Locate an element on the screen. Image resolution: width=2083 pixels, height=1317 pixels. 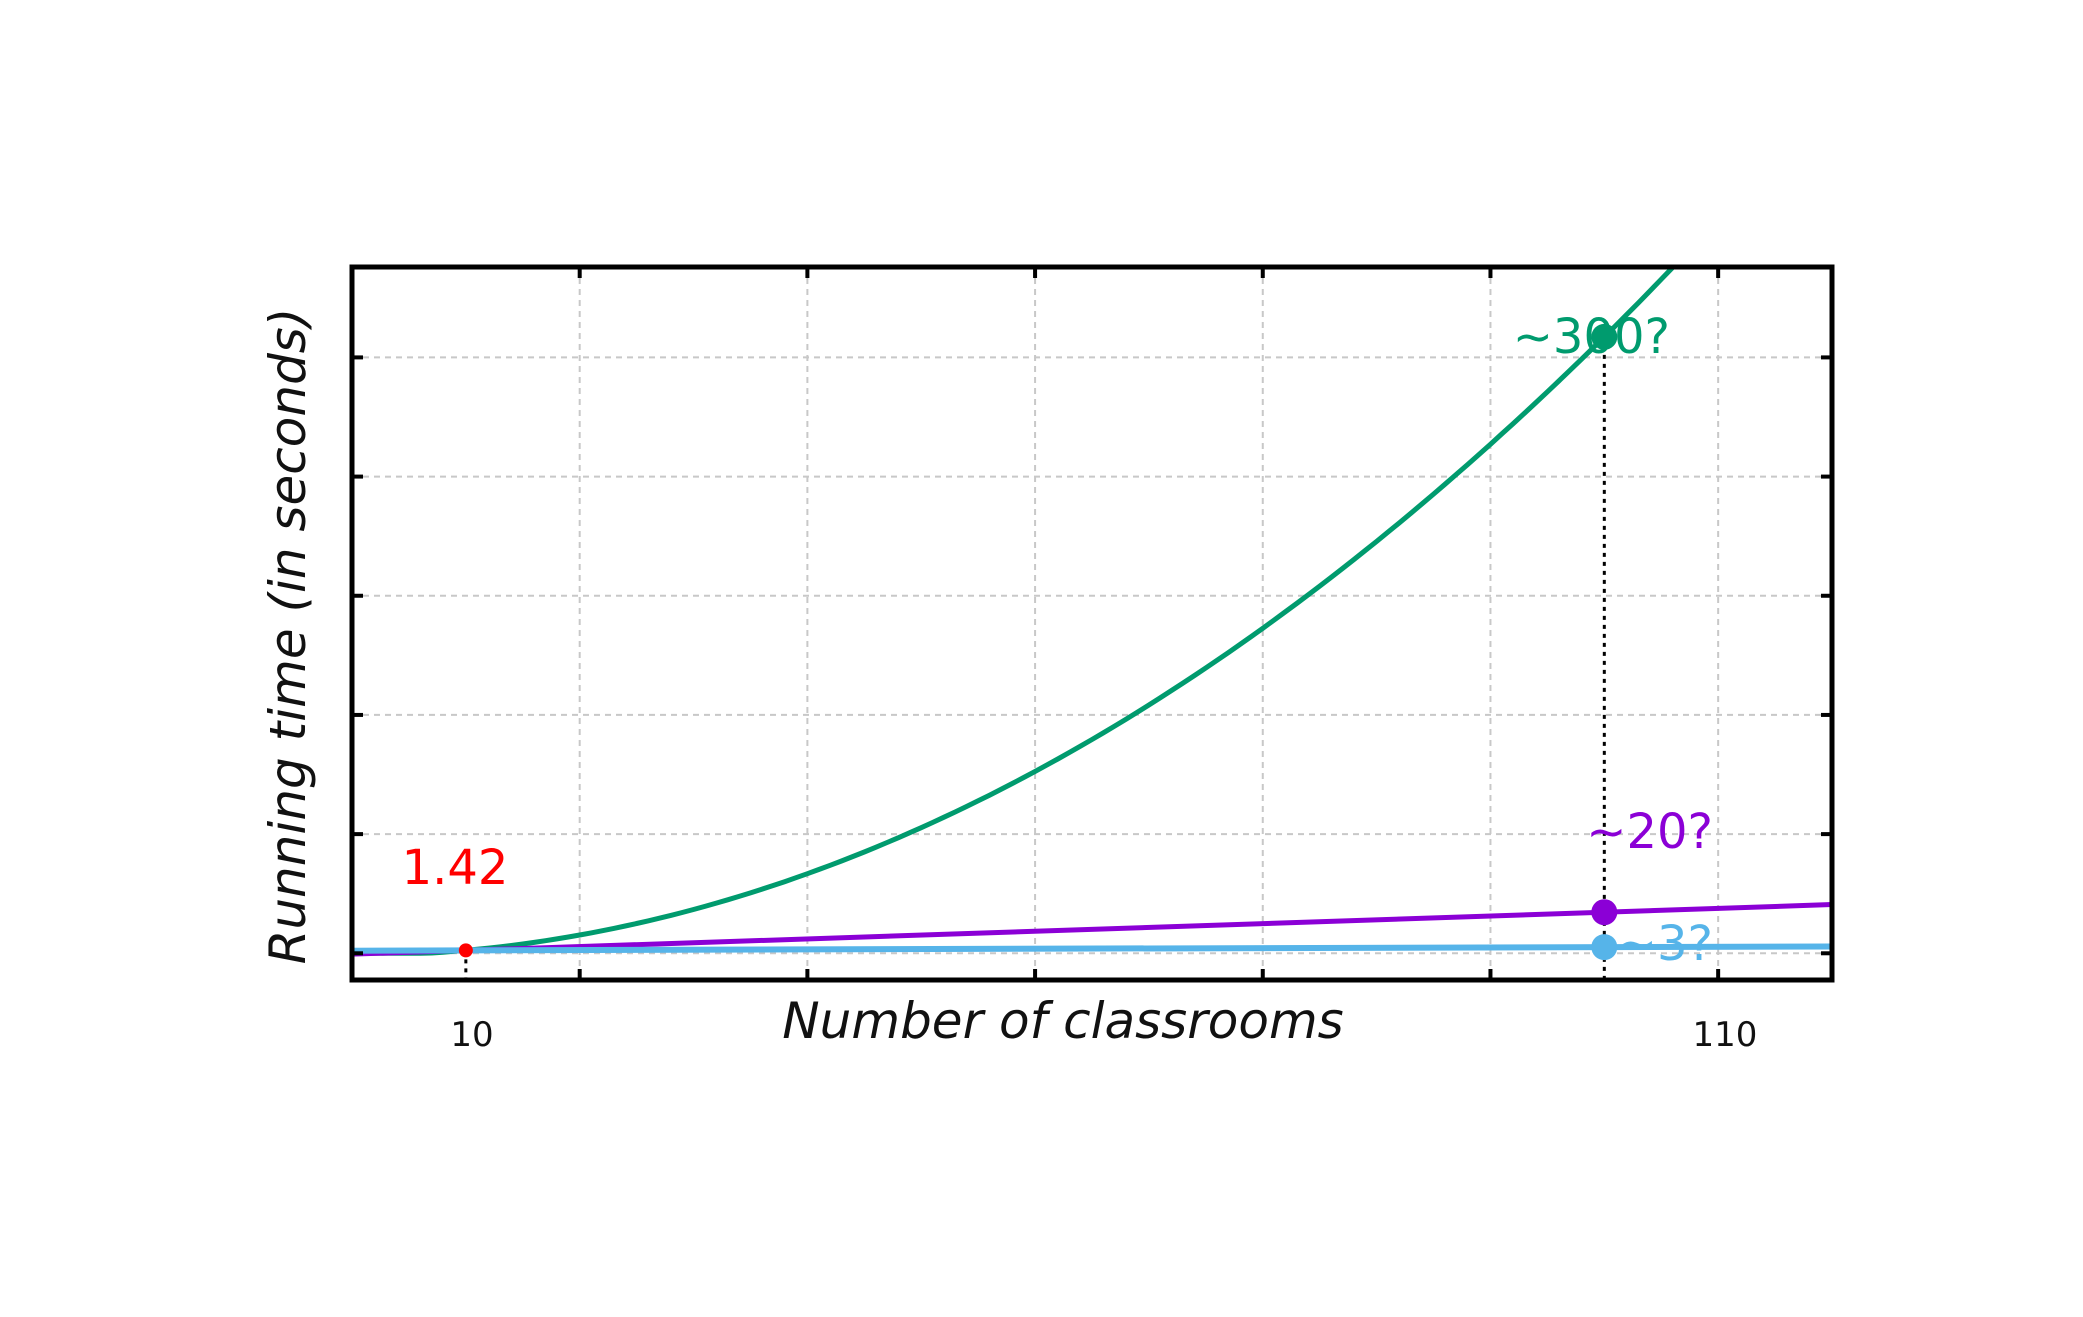
series-line-constant is located at coordinates (1092, 948).